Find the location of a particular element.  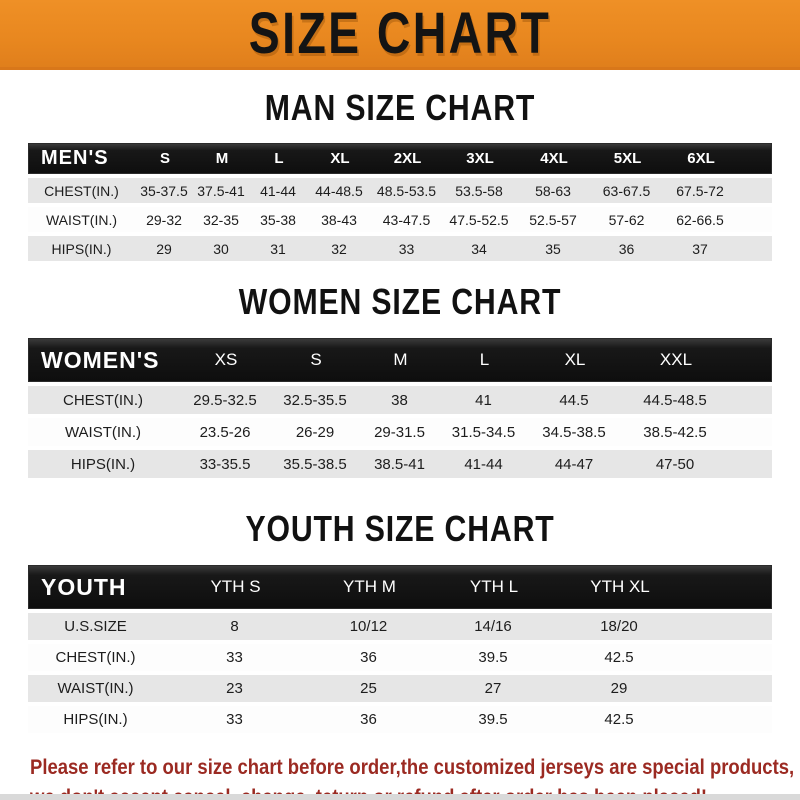

column-header: 5XL is located at coordinates (627, 158).